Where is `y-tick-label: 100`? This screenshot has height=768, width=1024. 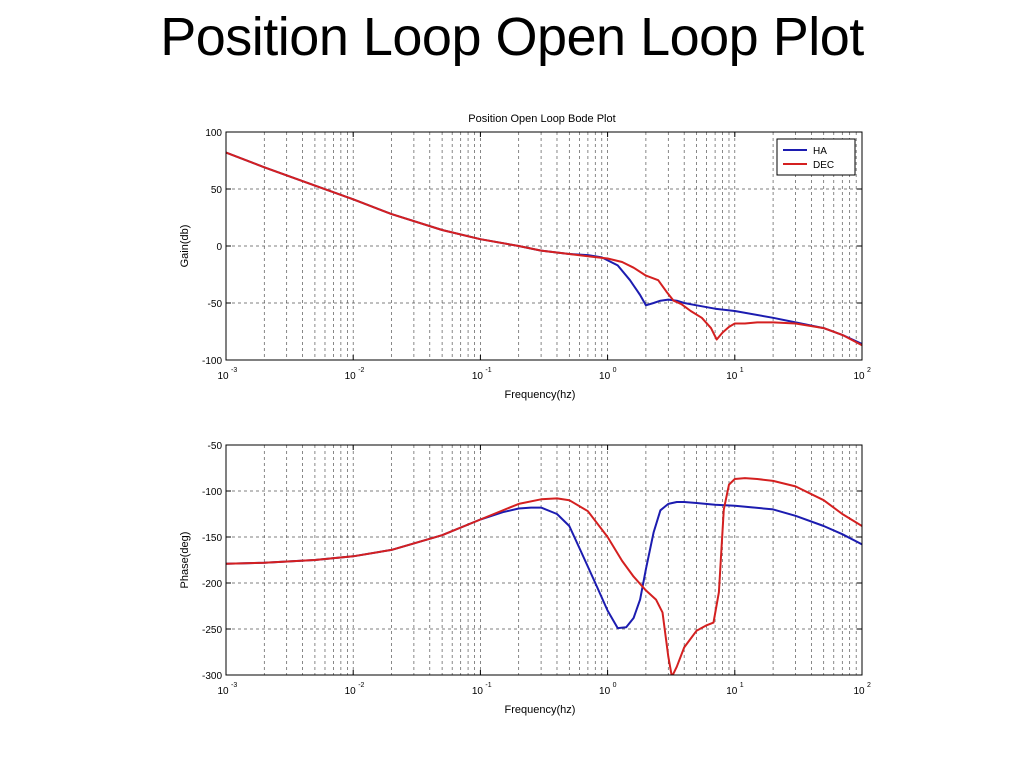 y-tick-label: 100 is located at coordinates (213, 133).